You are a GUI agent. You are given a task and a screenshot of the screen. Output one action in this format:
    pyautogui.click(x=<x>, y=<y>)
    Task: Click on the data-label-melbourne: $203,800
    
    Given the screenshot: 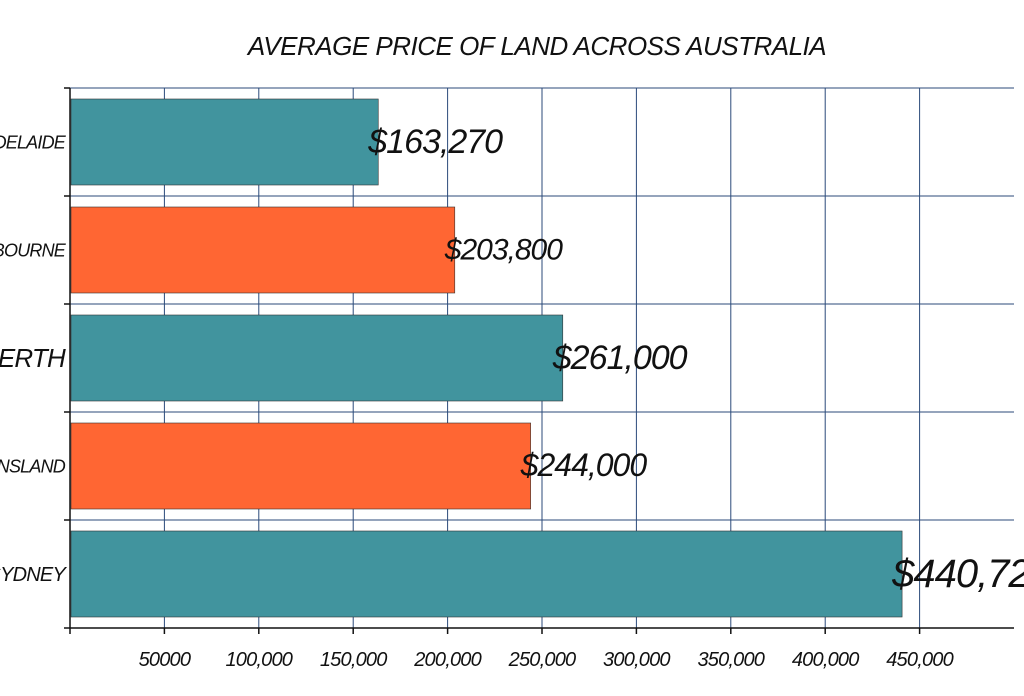 What is the action you would take?
    pyautogui.click(x=503, y=250)
    